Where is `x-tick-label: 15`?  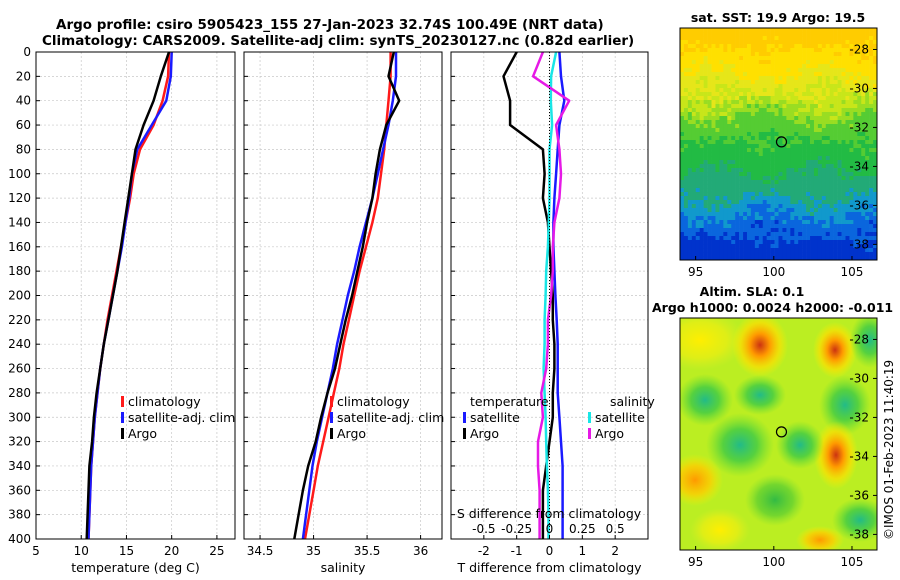 x-tick-label: 15 is located at coordinates (126, 551).